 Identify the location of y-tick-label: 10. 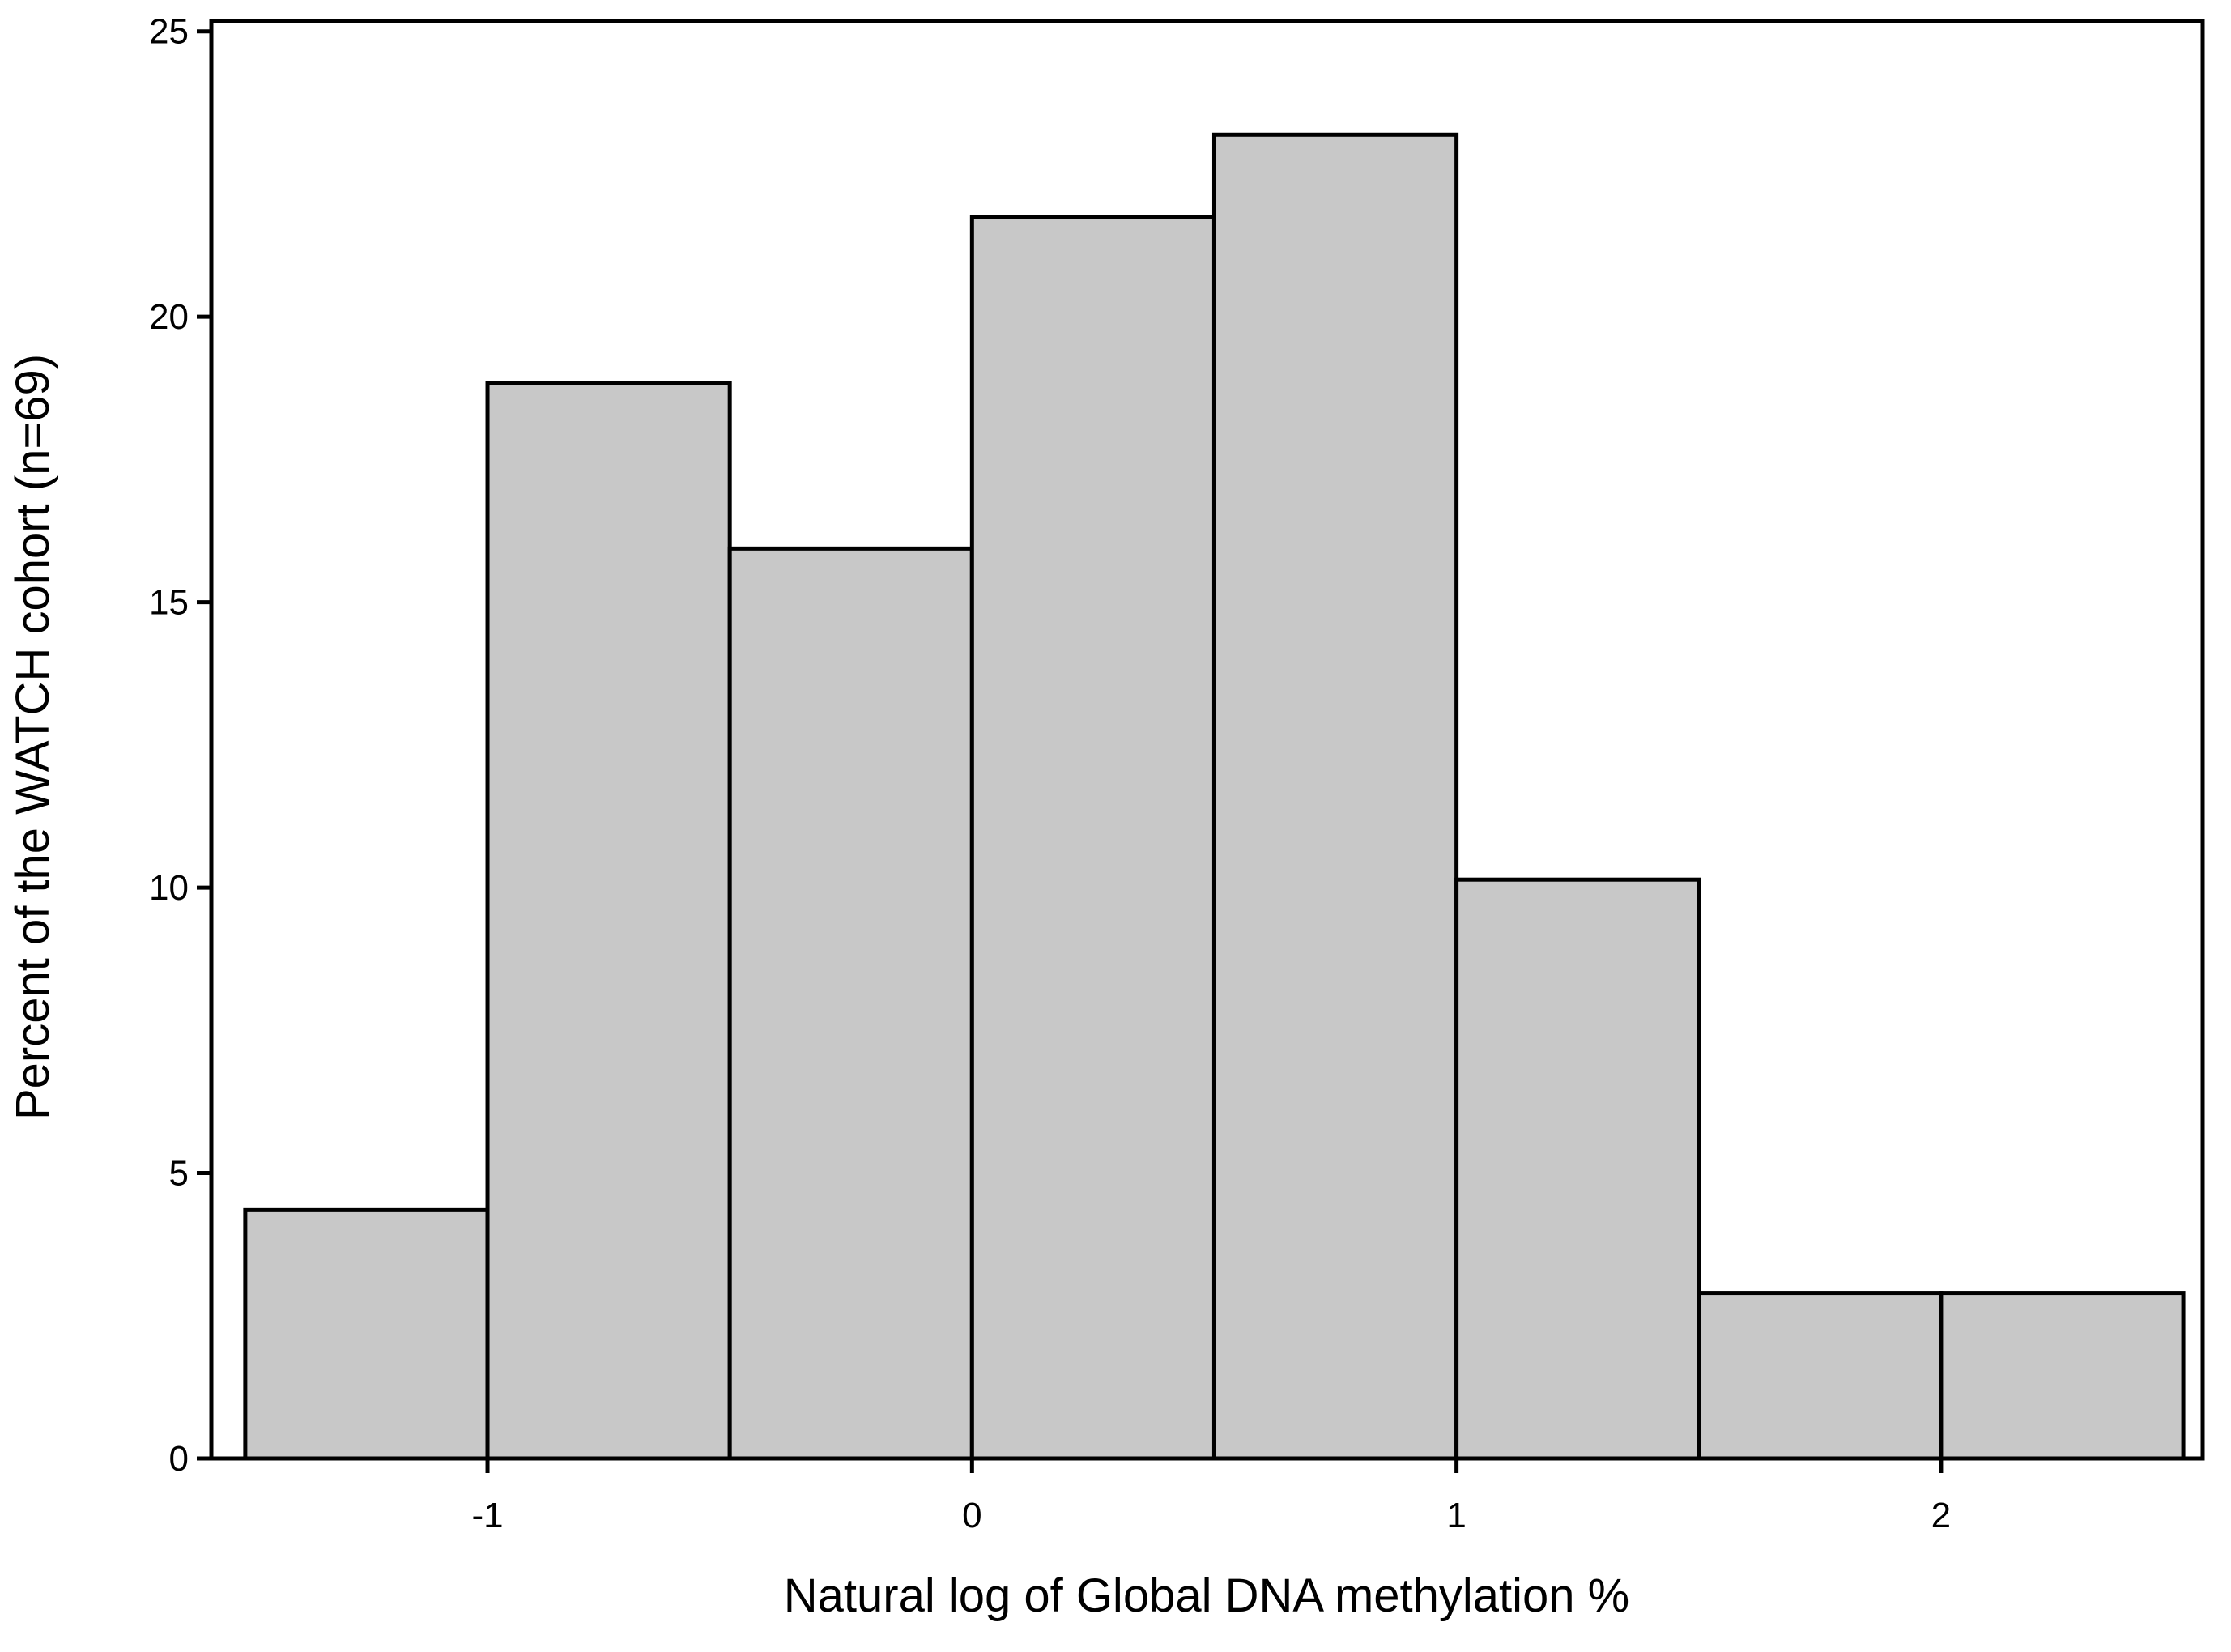
(169, 888).